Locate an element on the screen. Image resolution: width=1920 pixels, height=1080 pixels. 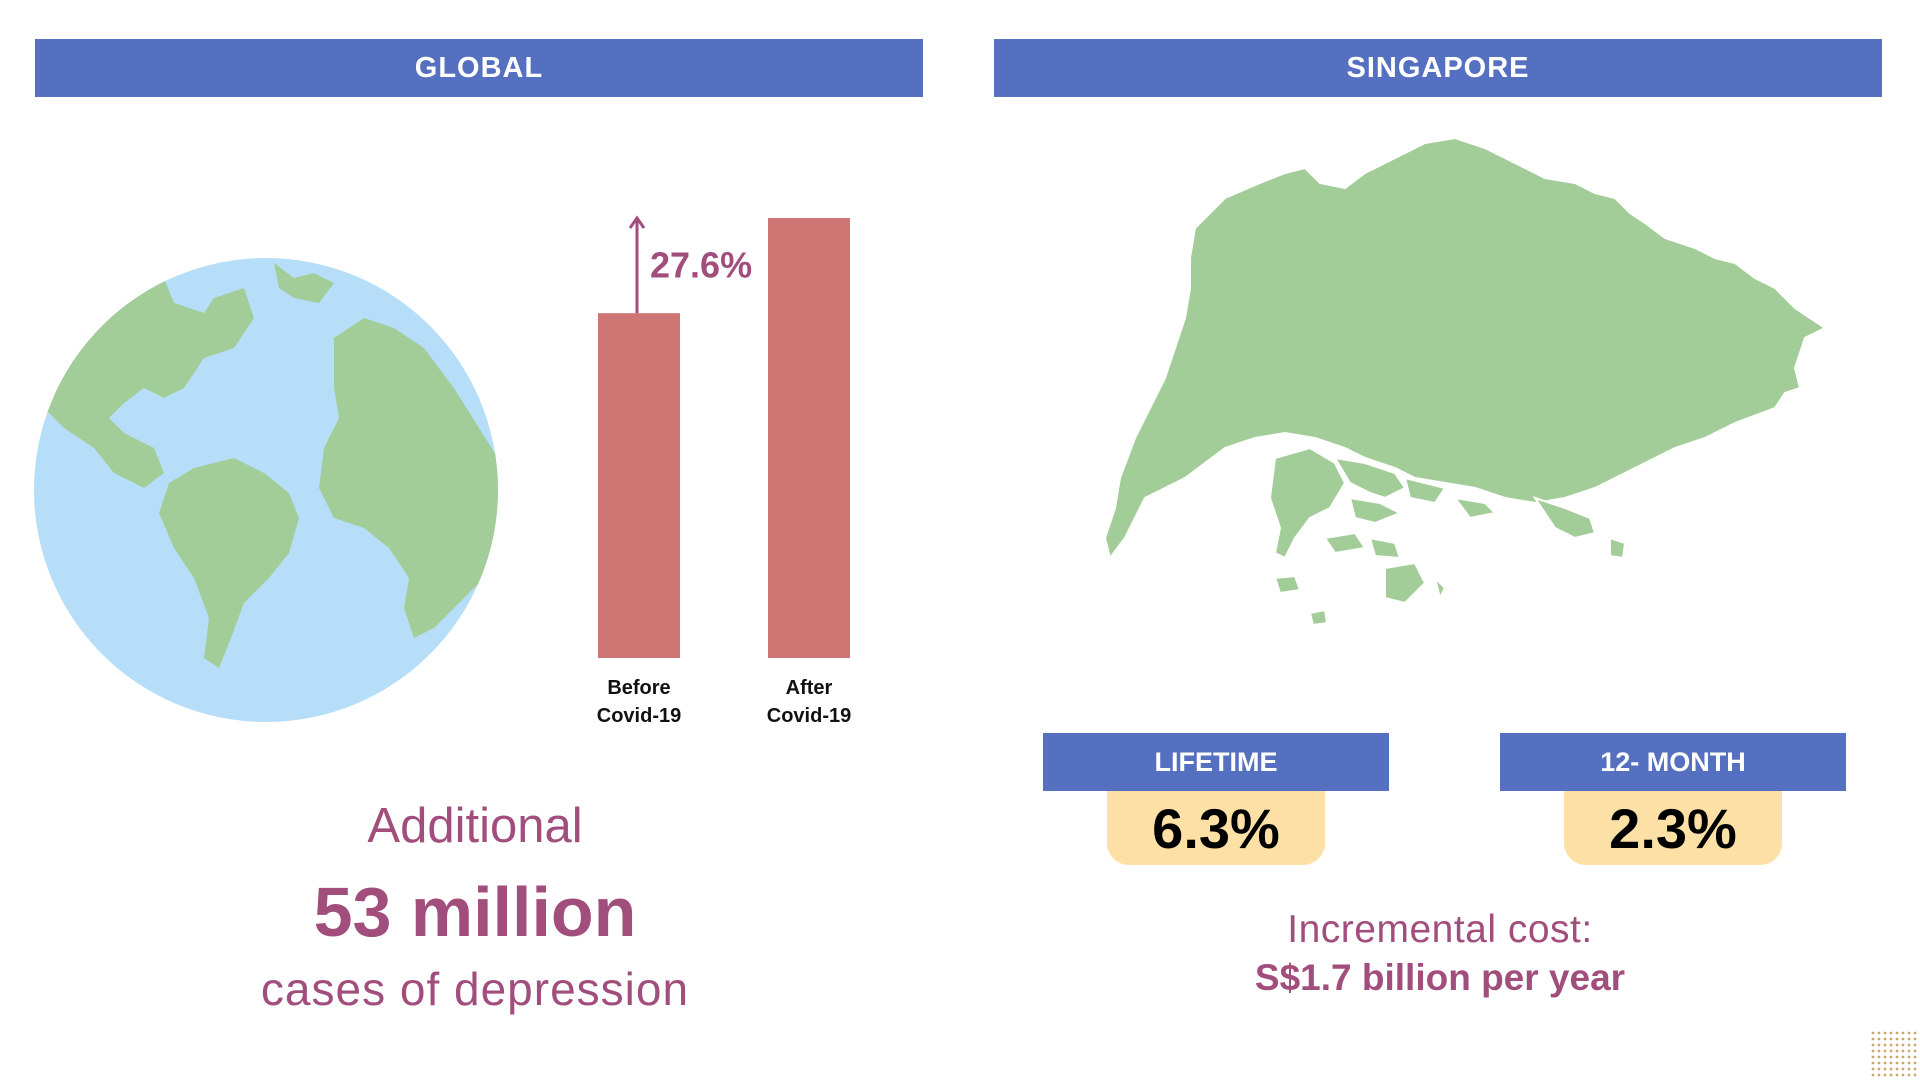
category-label: Before is located at coordinates (638, 688).